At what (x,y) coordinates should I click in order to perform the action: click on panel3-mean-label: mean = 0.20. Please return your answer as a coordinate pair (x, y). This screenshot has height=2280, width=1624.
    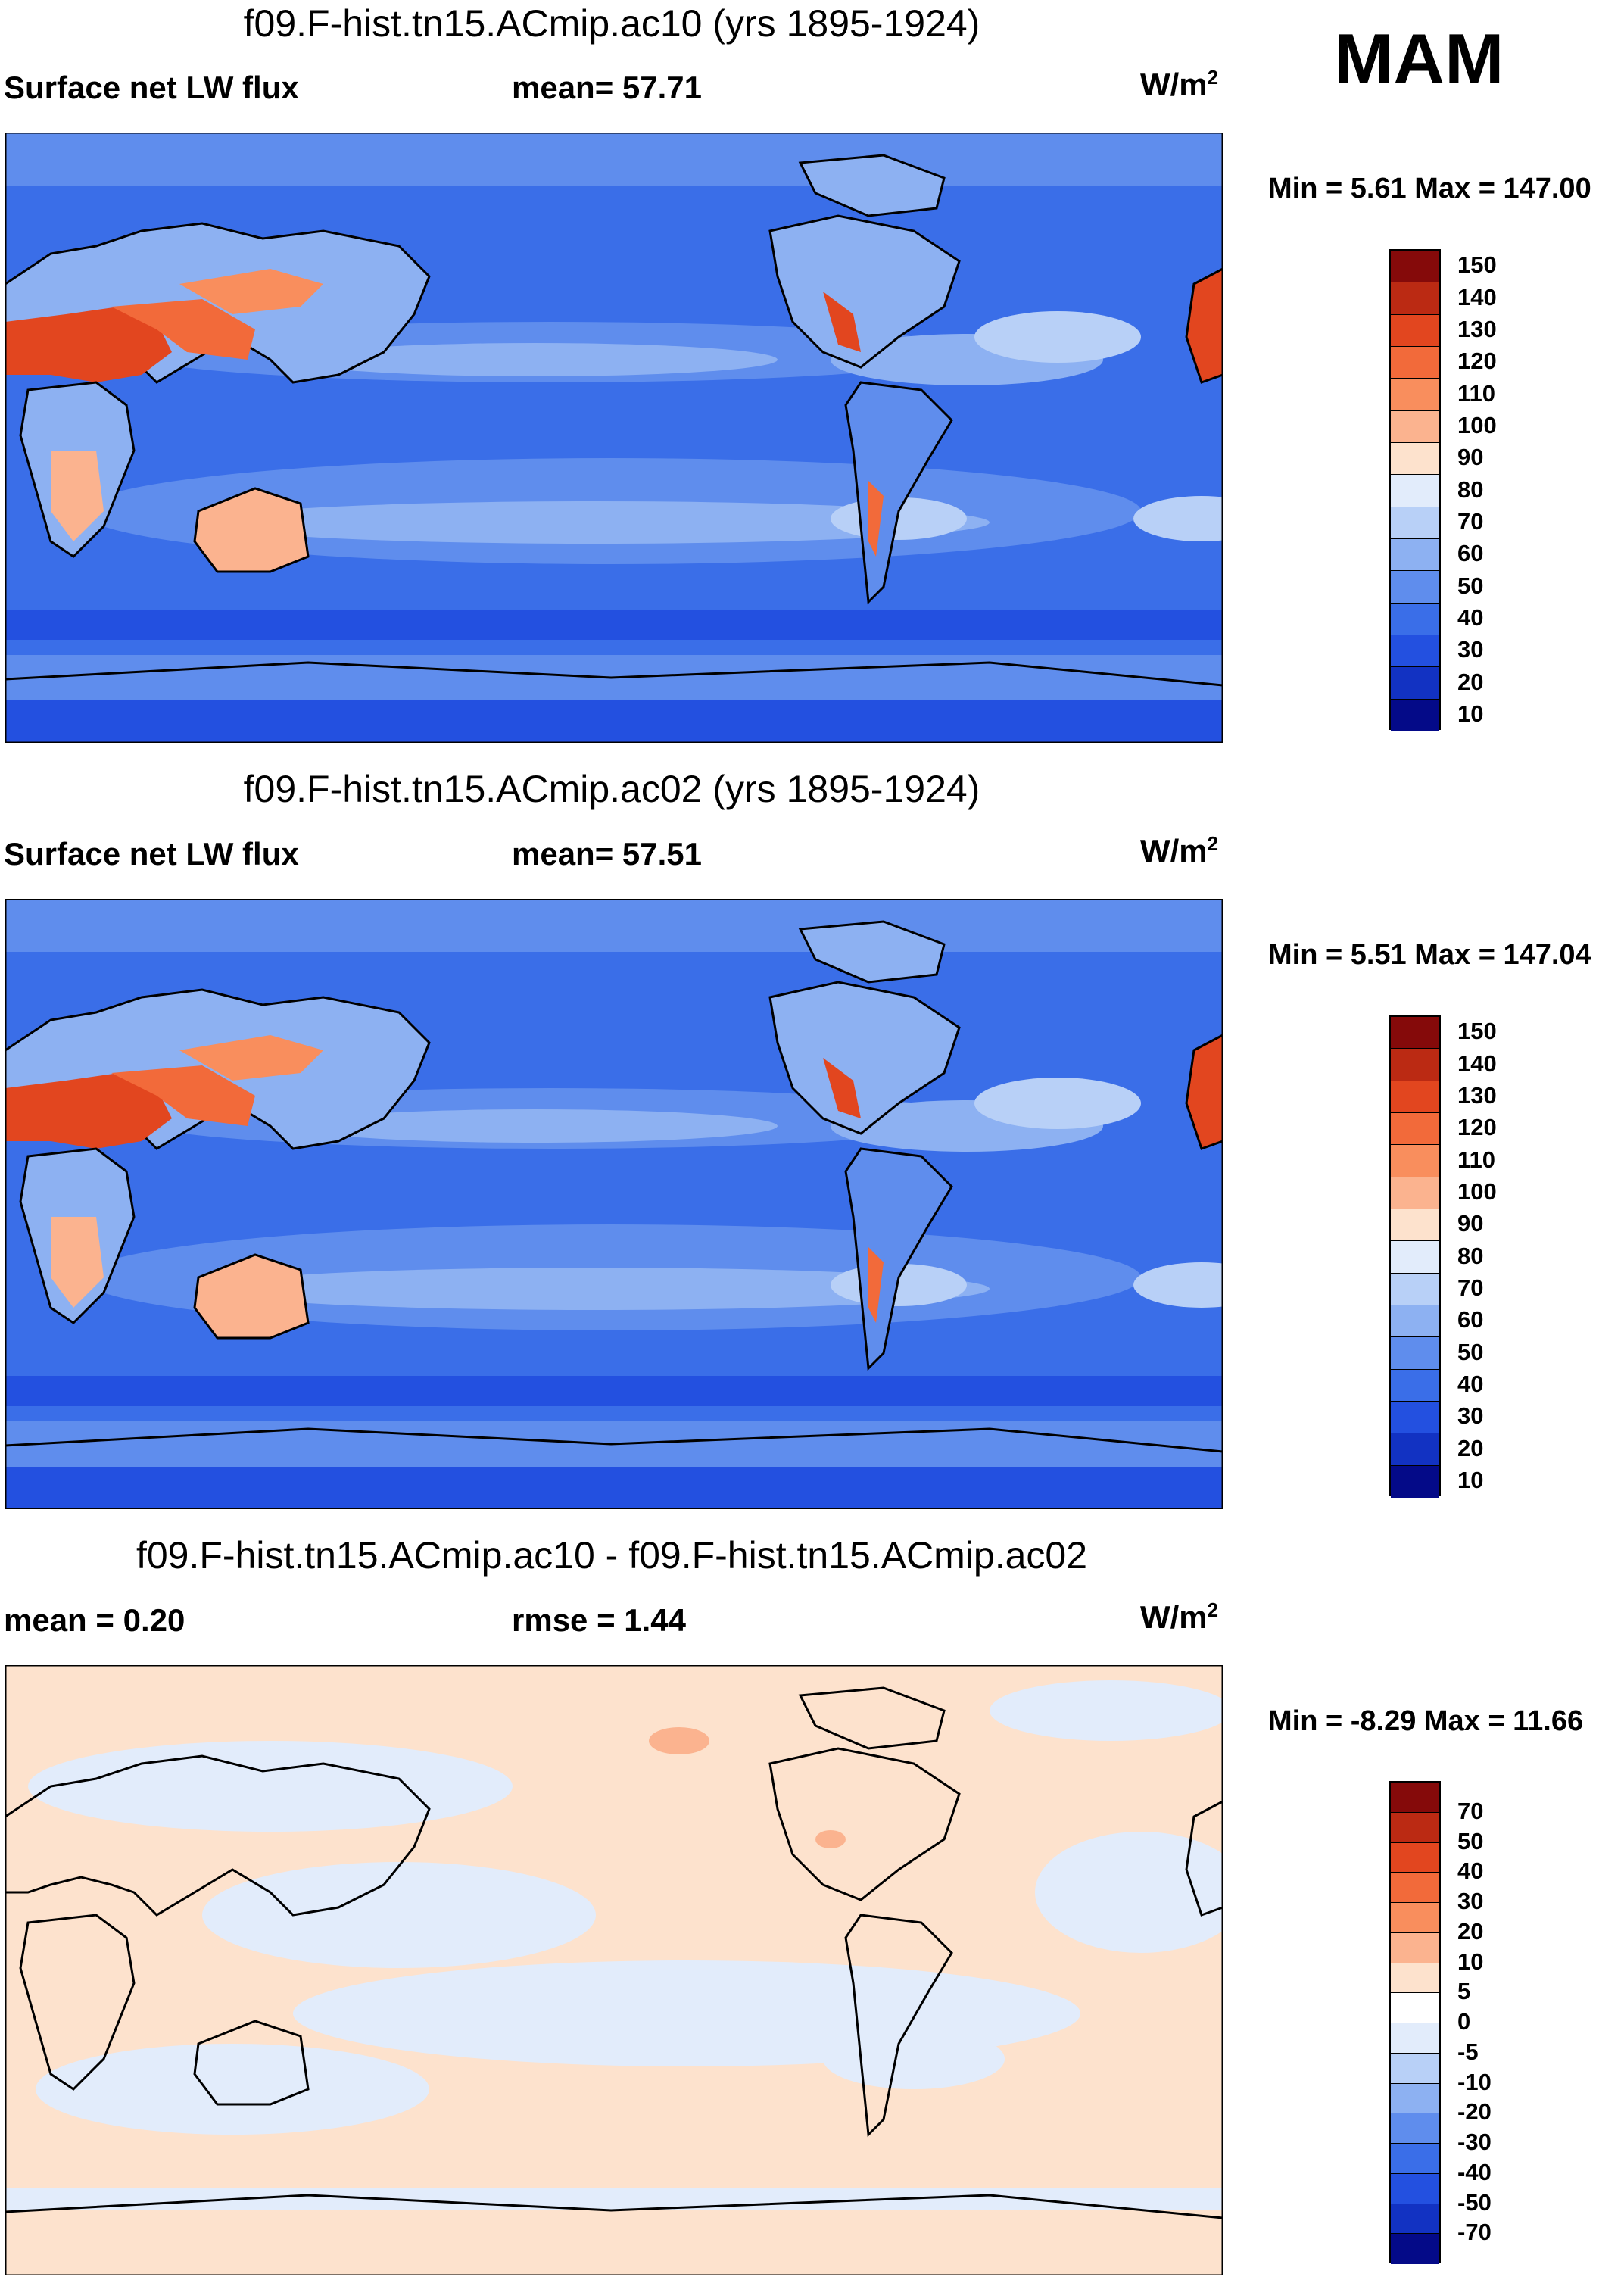
    Looking at the image, I should click on (94, 1620).